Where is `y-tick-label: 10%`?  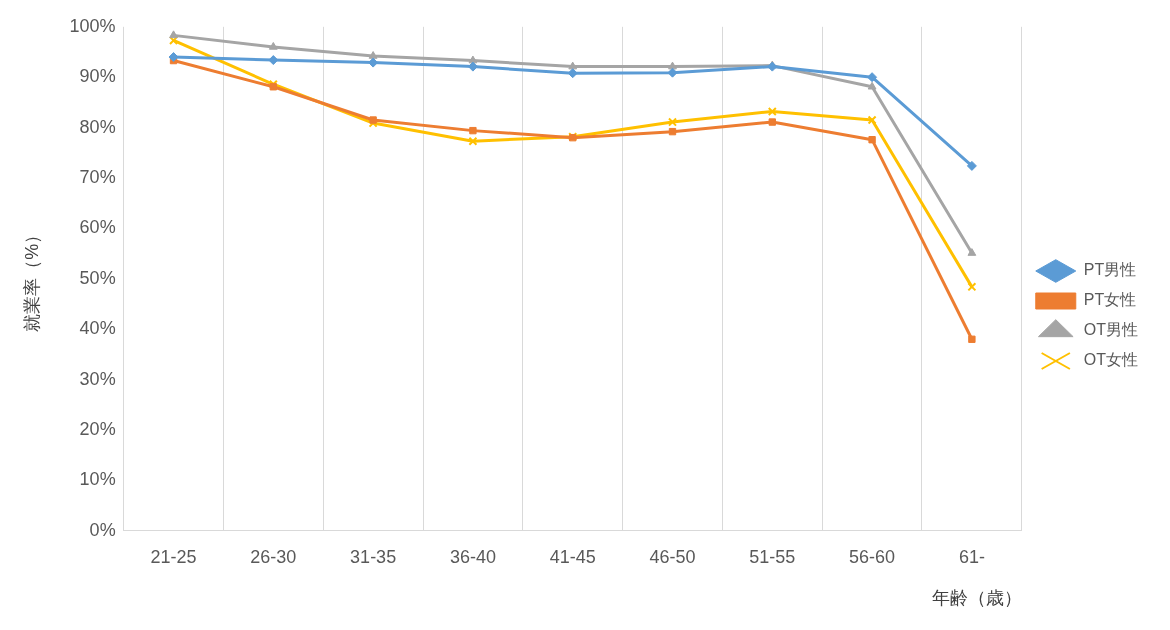 y-tick-label: 10% is located at coordinates (97, 479).